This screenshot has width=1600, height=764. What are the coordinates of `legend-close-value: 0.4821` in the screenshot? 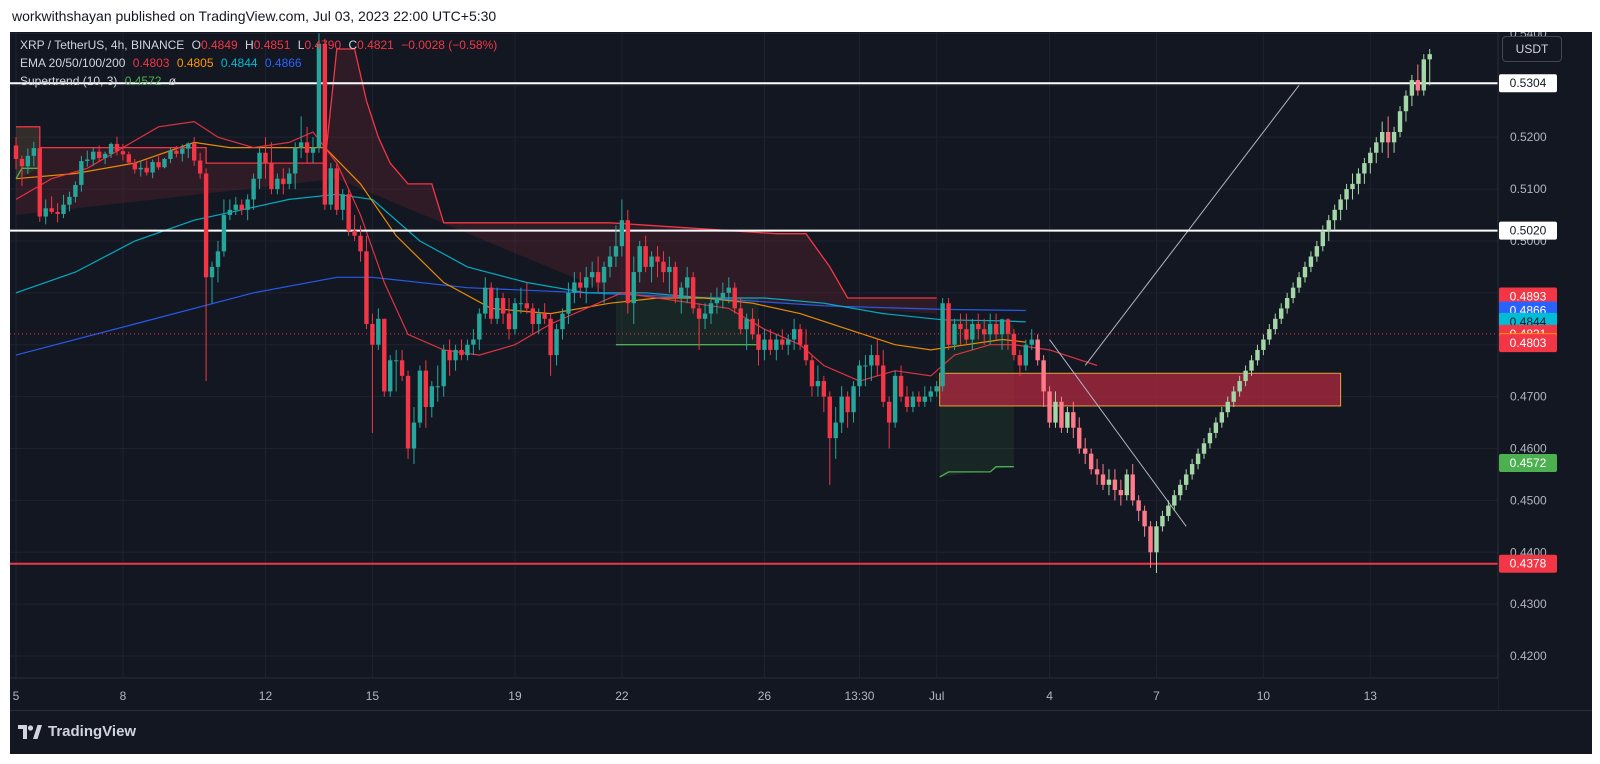 It's located at (375, 45).